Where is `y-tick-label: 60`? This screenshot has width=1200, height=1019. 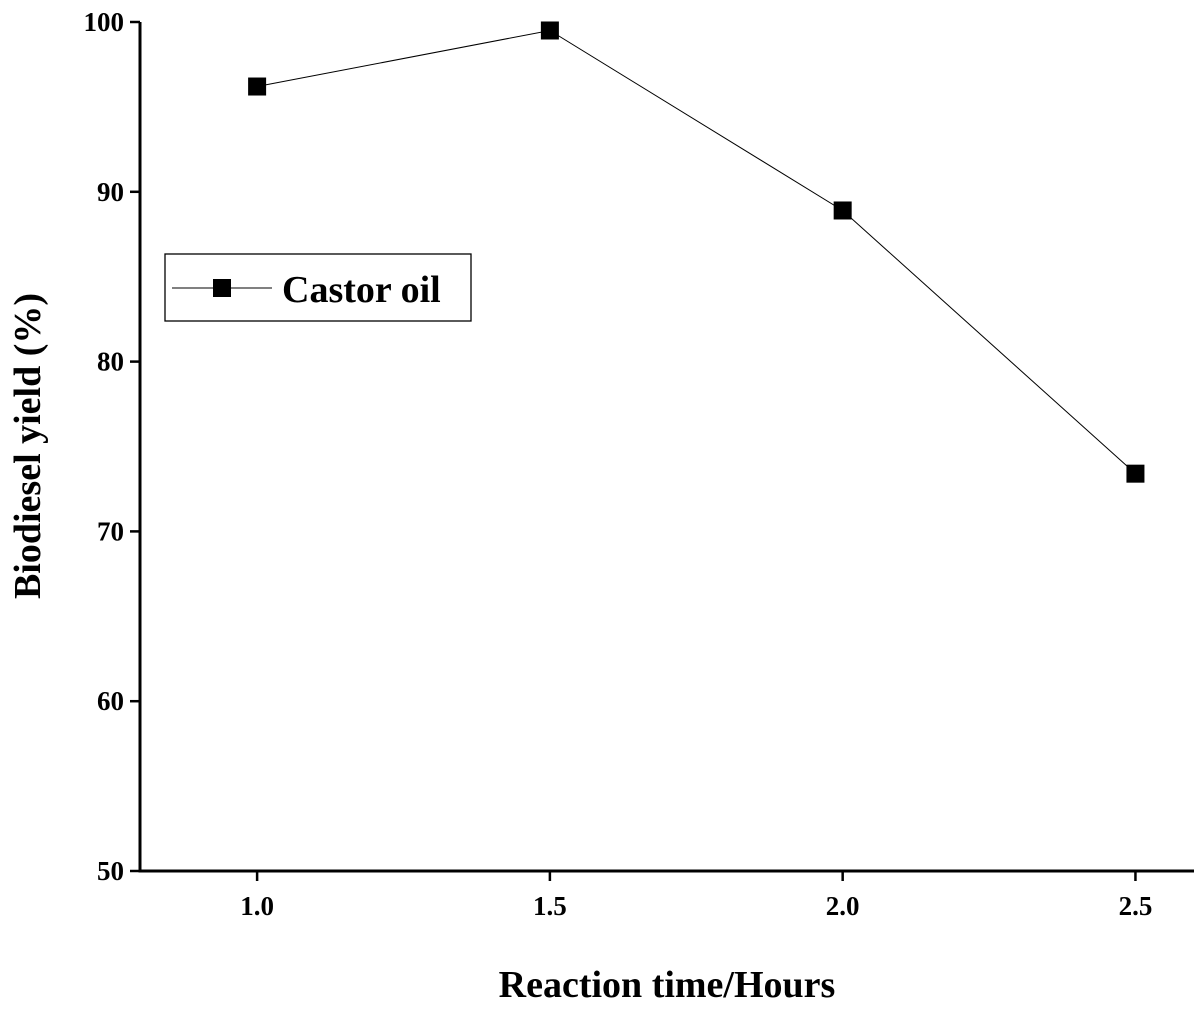 y-tick-label: 60 is located at coordinates (110, 701).